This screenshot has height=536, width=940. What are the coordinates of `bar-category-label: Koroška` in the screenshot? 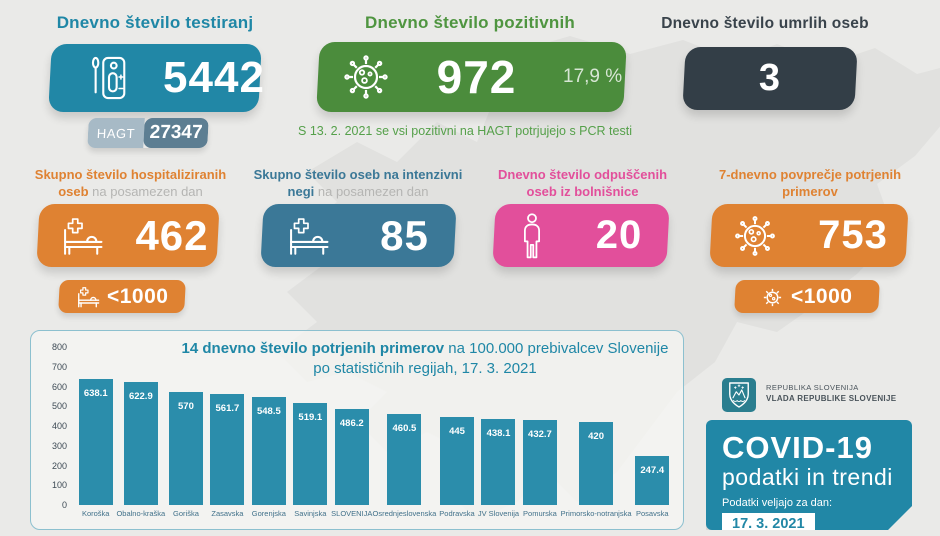 It's located at (95, 513).